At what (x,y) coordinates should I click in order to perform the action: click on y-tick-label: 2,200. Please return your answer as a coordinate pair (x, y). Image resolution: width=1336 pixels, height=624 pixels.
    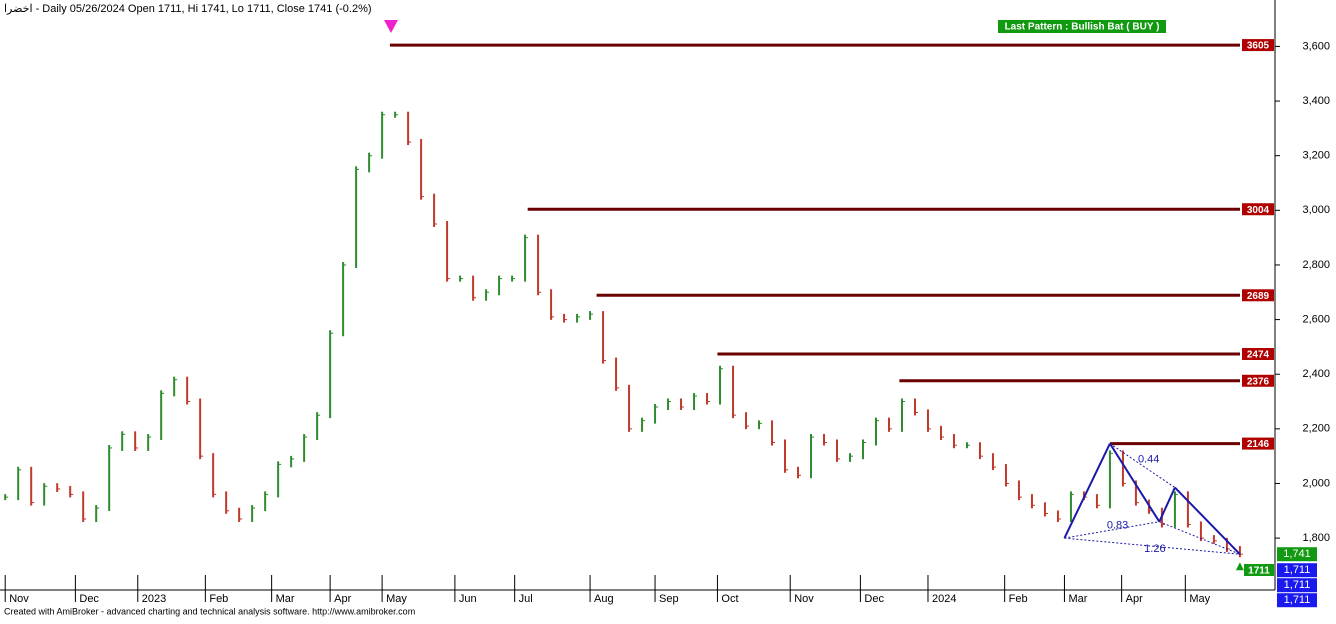
    Looking at the image, I should click on (1316, 429).